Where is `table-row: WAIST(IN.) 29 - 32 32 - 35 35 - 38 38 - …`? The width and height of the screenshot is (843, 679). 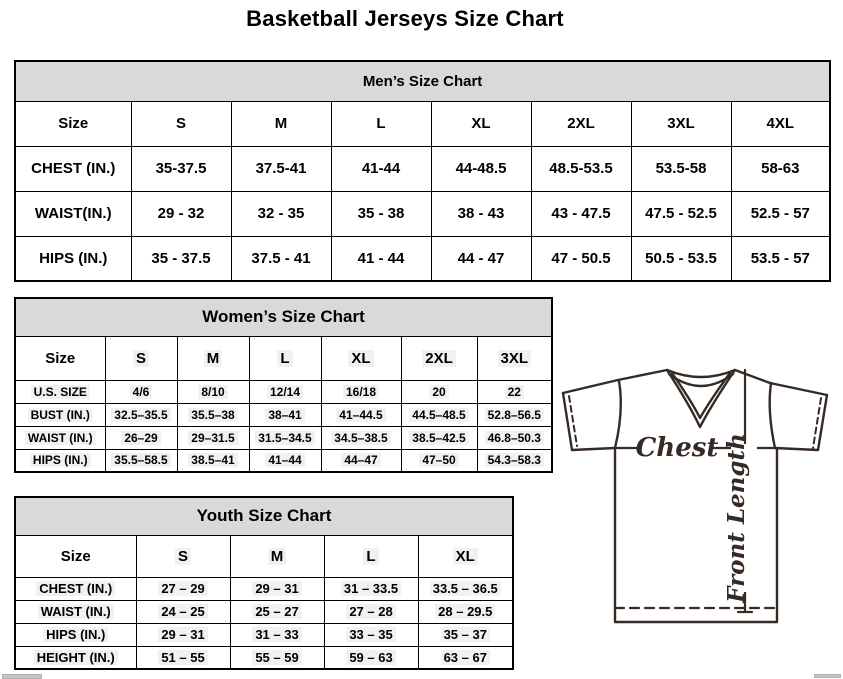
table-row: WAIST(IN.) 29 - 32 32 - 35 35 - 38 38 - … is located at coordinates (422, 213).